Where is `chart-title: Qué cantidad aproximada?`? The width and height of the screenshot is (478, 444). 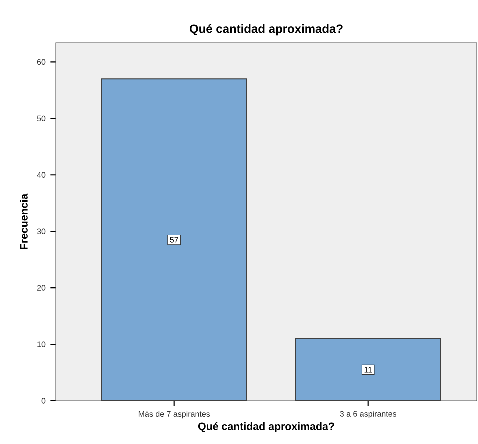
chart-title: Qué cantidad aproximada? is located at coordinates (266, 30).